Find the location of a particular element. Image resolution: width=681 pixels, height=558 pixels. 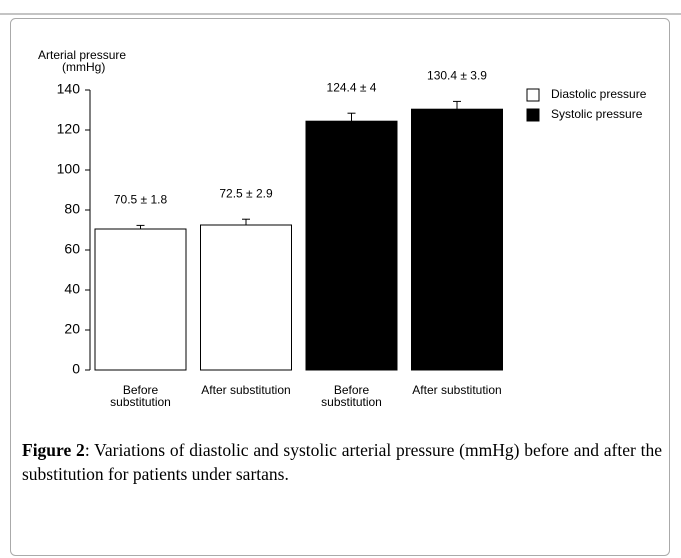

y-tick-label: 120 is located at coordinates (69, 129).